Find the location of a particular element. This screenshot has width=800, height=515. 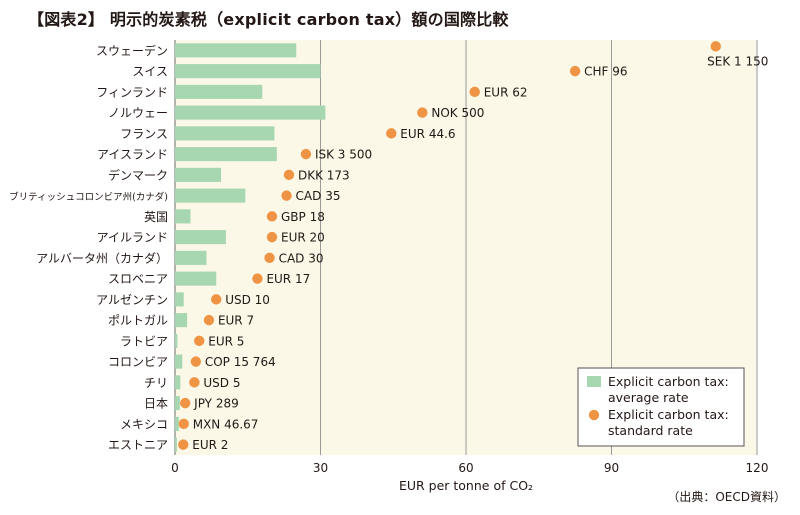

x-axis-label: EUR per tonne of CO₂ is located at coordinates (466, 485).